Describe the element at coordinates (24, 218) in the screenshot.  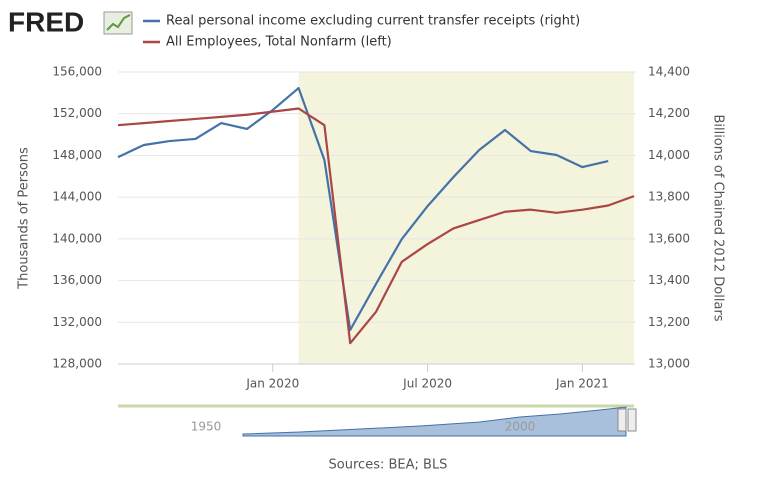
I see `y-axis-title: Thousands of Persons` at that location.